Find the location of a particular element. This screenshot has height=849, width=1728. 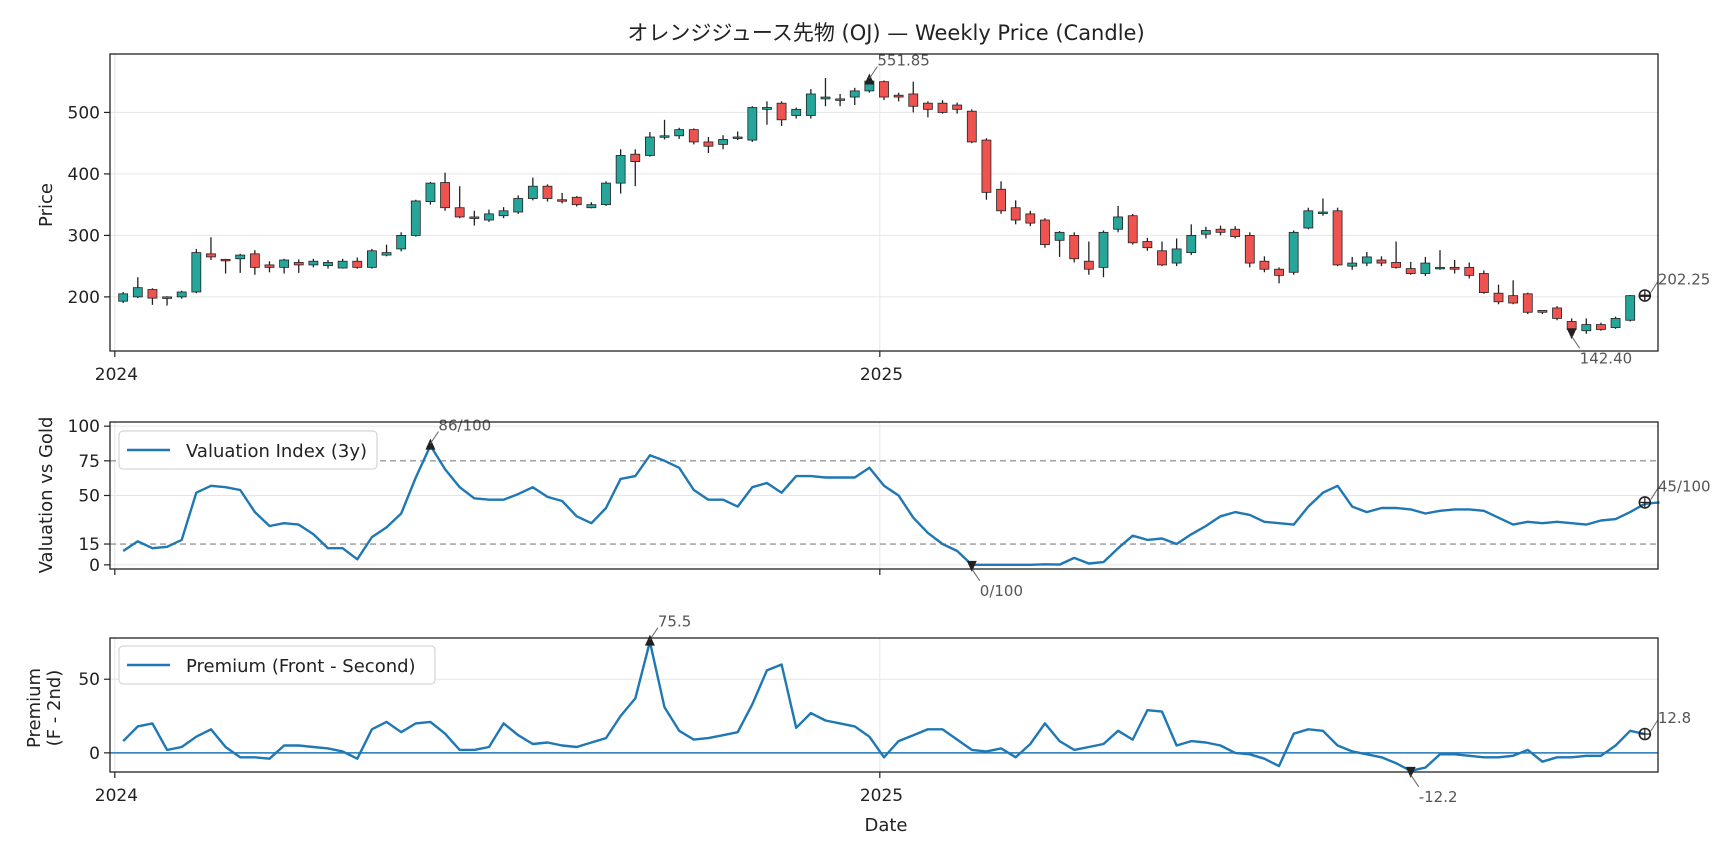

valuation-ytick-label: 100 is located at coordinates (84, 427).